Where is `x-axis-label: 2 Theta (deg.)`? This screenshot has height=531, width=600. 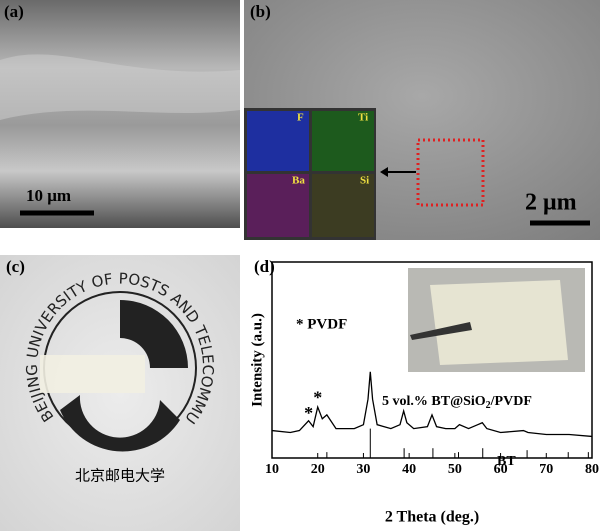 x-axis-label: 2 Theta (deg.) is located at coordinates (432, 517).